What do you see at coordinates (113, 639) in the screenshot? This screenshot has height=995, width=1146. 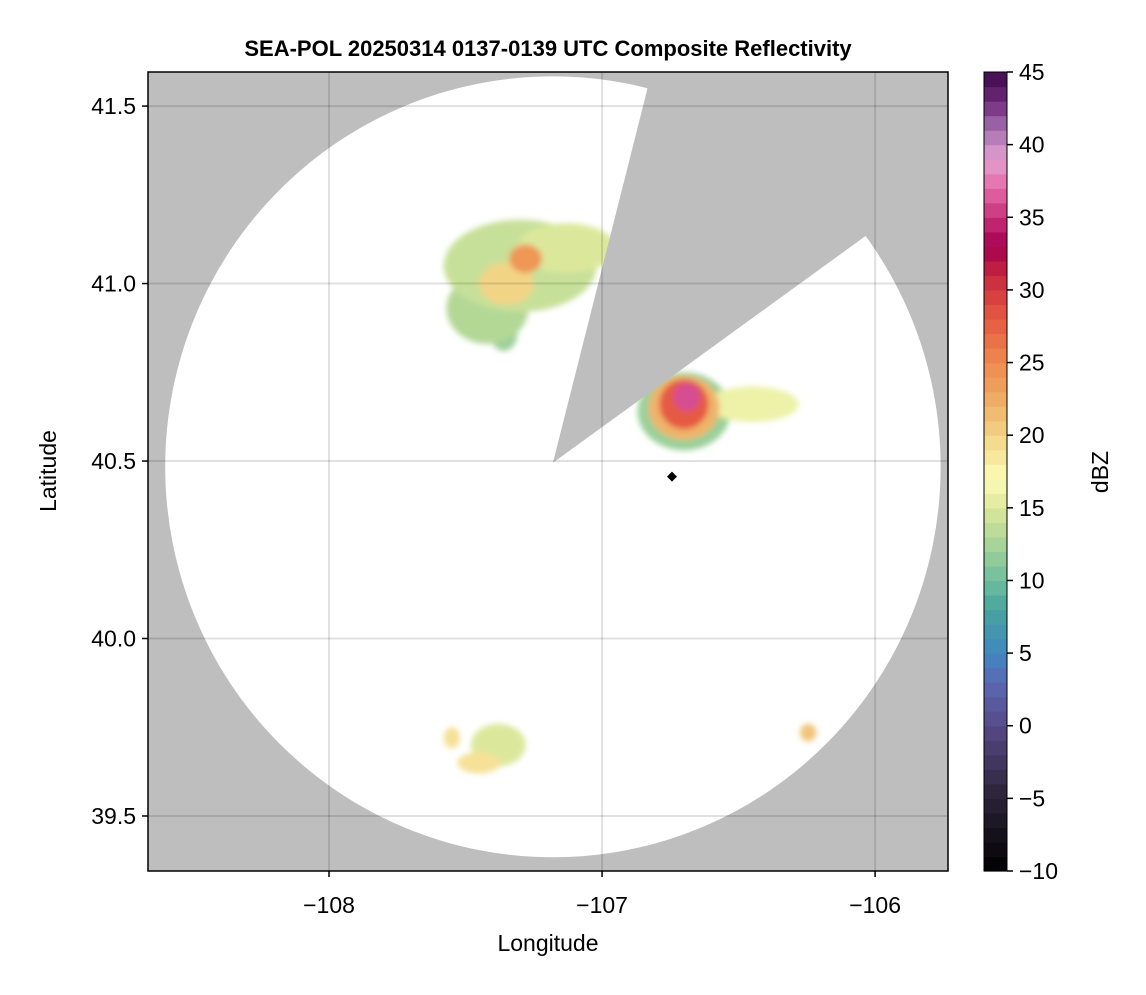 I see `y-tick-label: 40.0` at bounding box center [113, 639].